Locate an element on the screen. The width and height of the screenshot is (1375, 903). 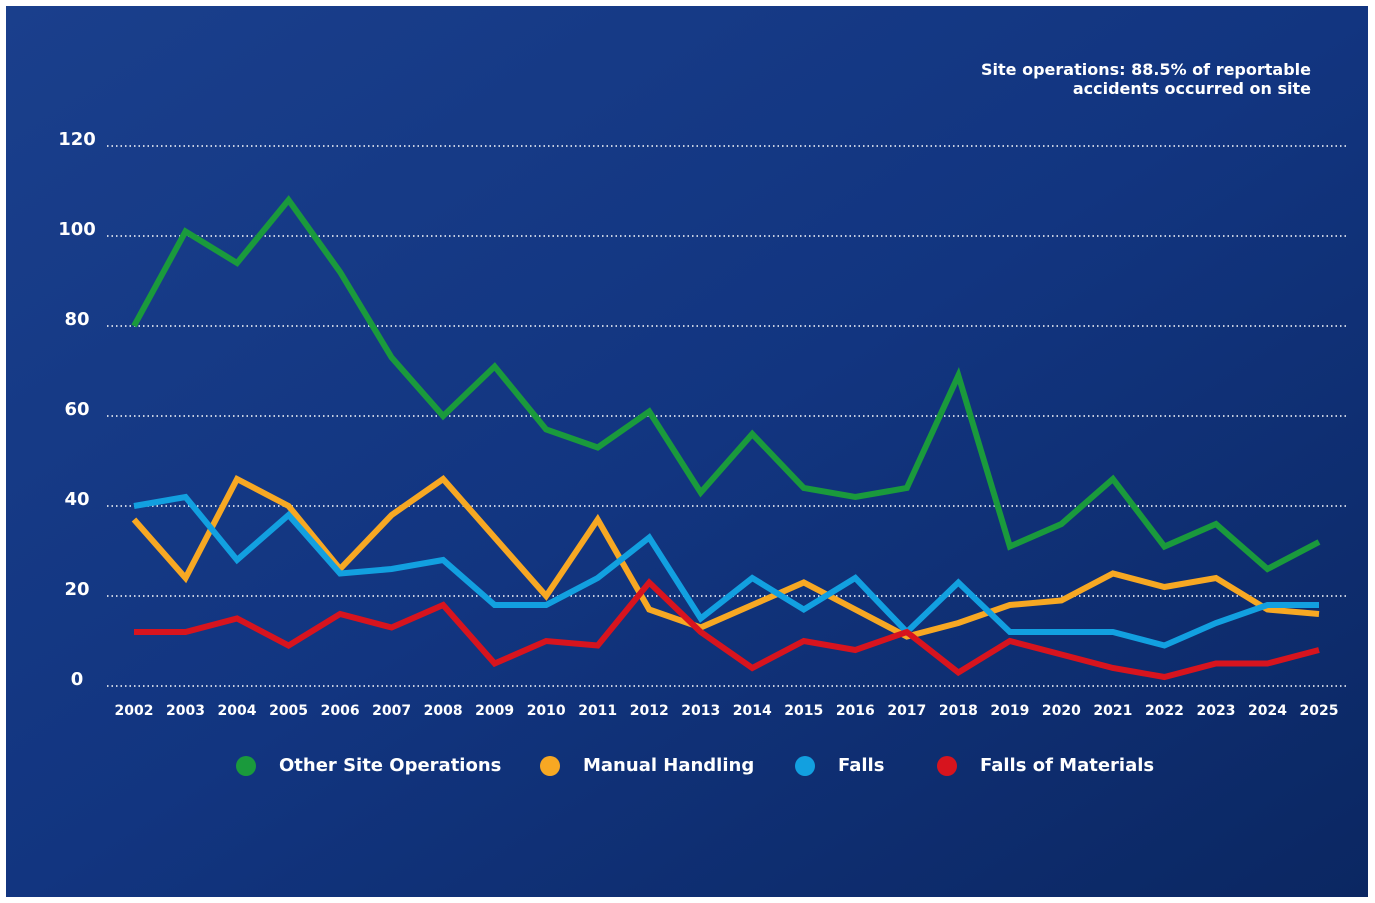
legend-label: Manual Handling is located at coordinates (668, 765).